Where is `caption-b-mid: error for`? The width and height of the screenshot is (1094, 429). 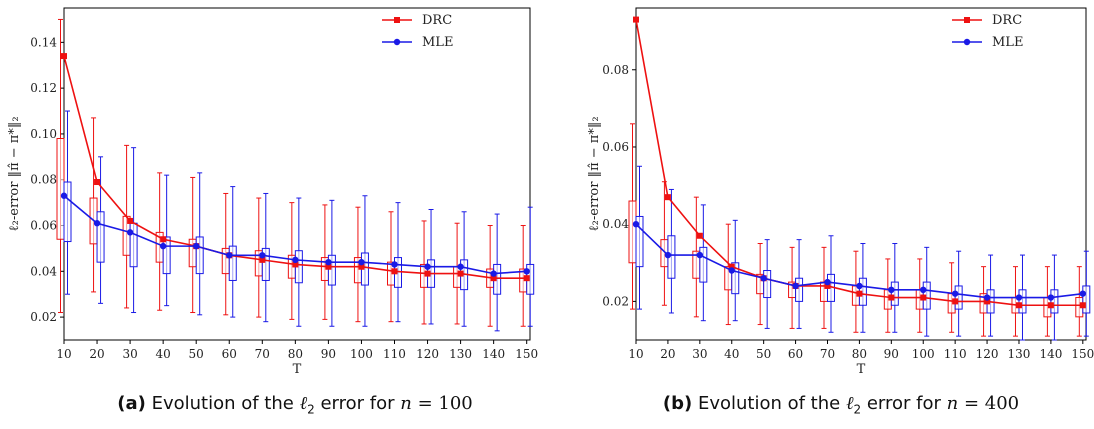 caption-b-mid: error for is located at coordinates (903, 403).